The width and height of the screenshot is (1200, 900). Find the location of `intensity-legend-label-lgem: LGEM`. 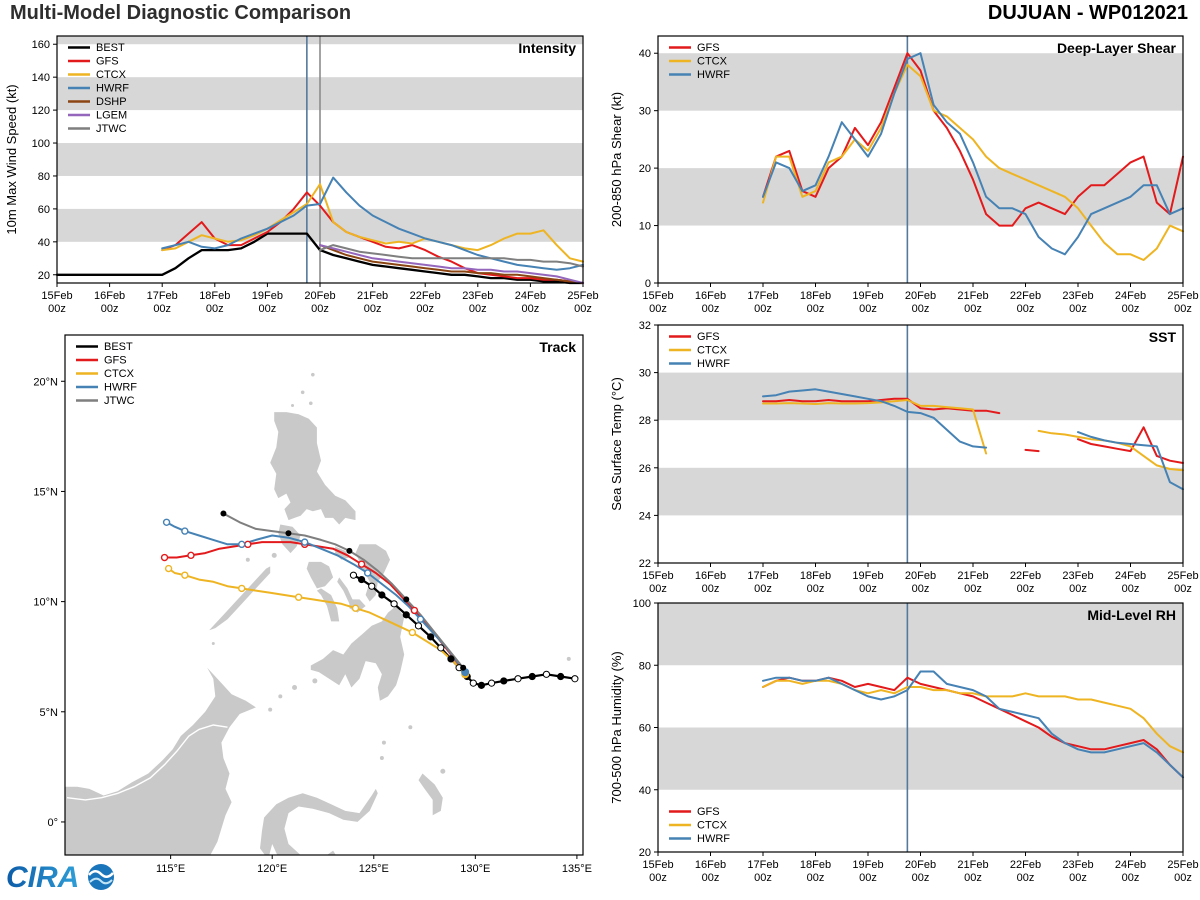

intensity-legend-label-lgem: LGEM is located at coordinates (111, 116).